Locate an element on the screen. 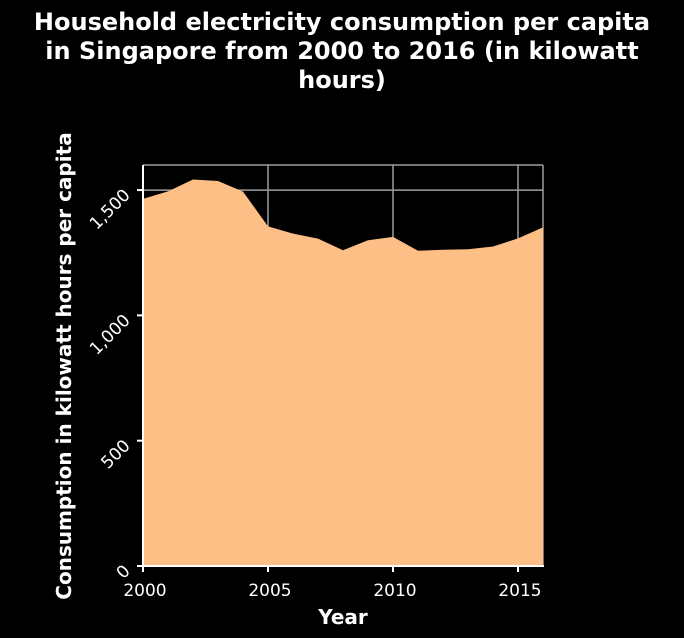 The width and height of the screenshot is (684, 638). chart-title-line-3: hours) is located at coordinates (342, 80).